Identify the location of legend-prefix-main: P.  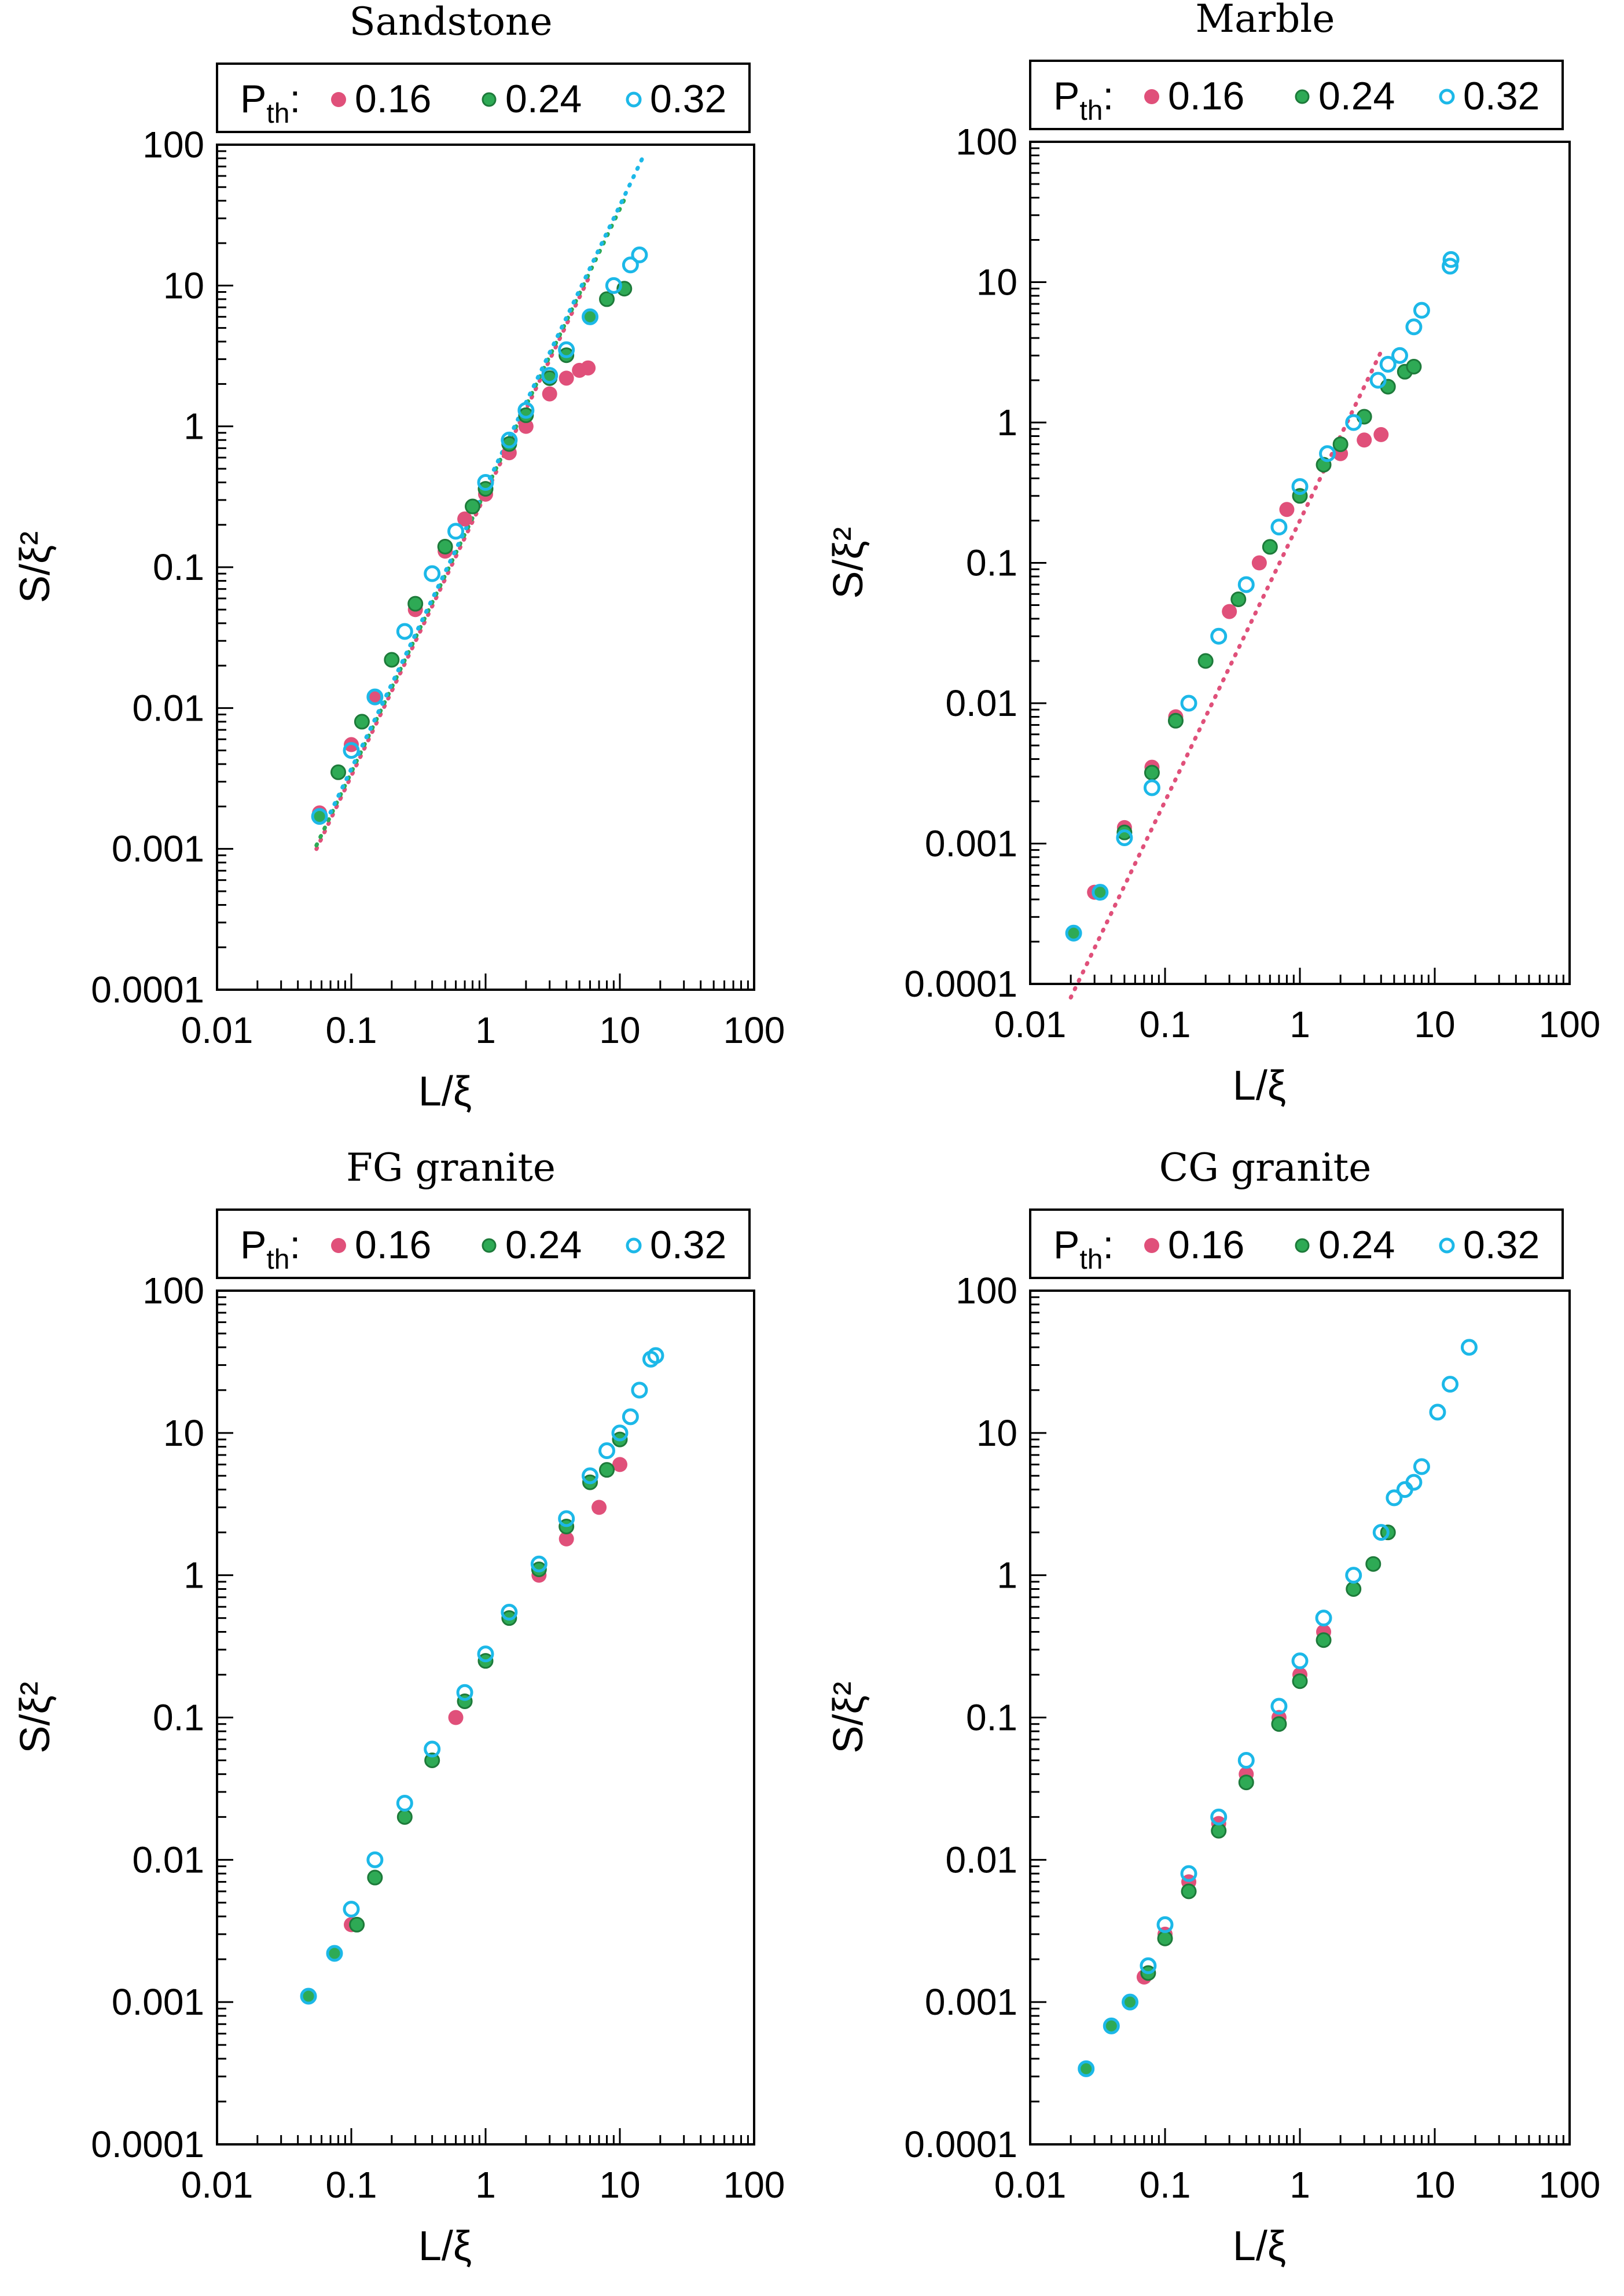
(1066, 96).